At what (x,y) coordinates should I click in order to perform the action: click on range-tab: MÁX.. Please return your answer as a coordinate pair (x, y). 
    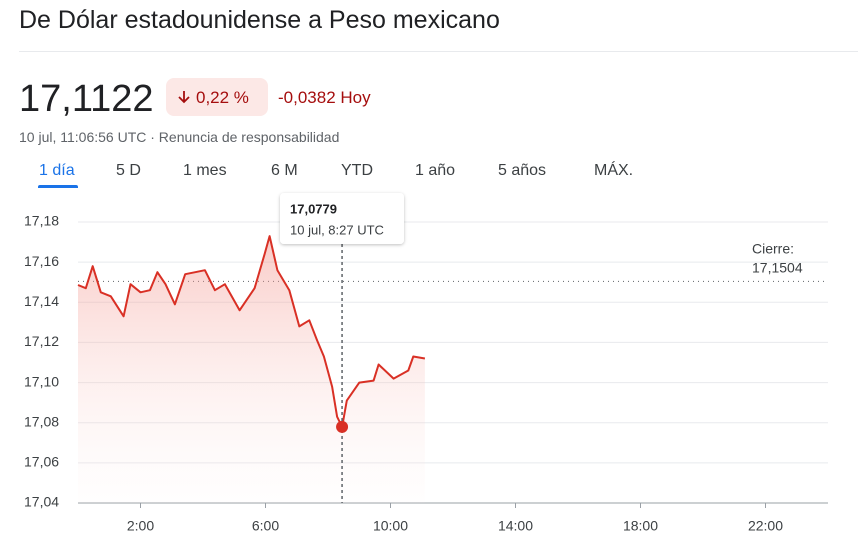
    Looking at the image, I should click on (614, 170).